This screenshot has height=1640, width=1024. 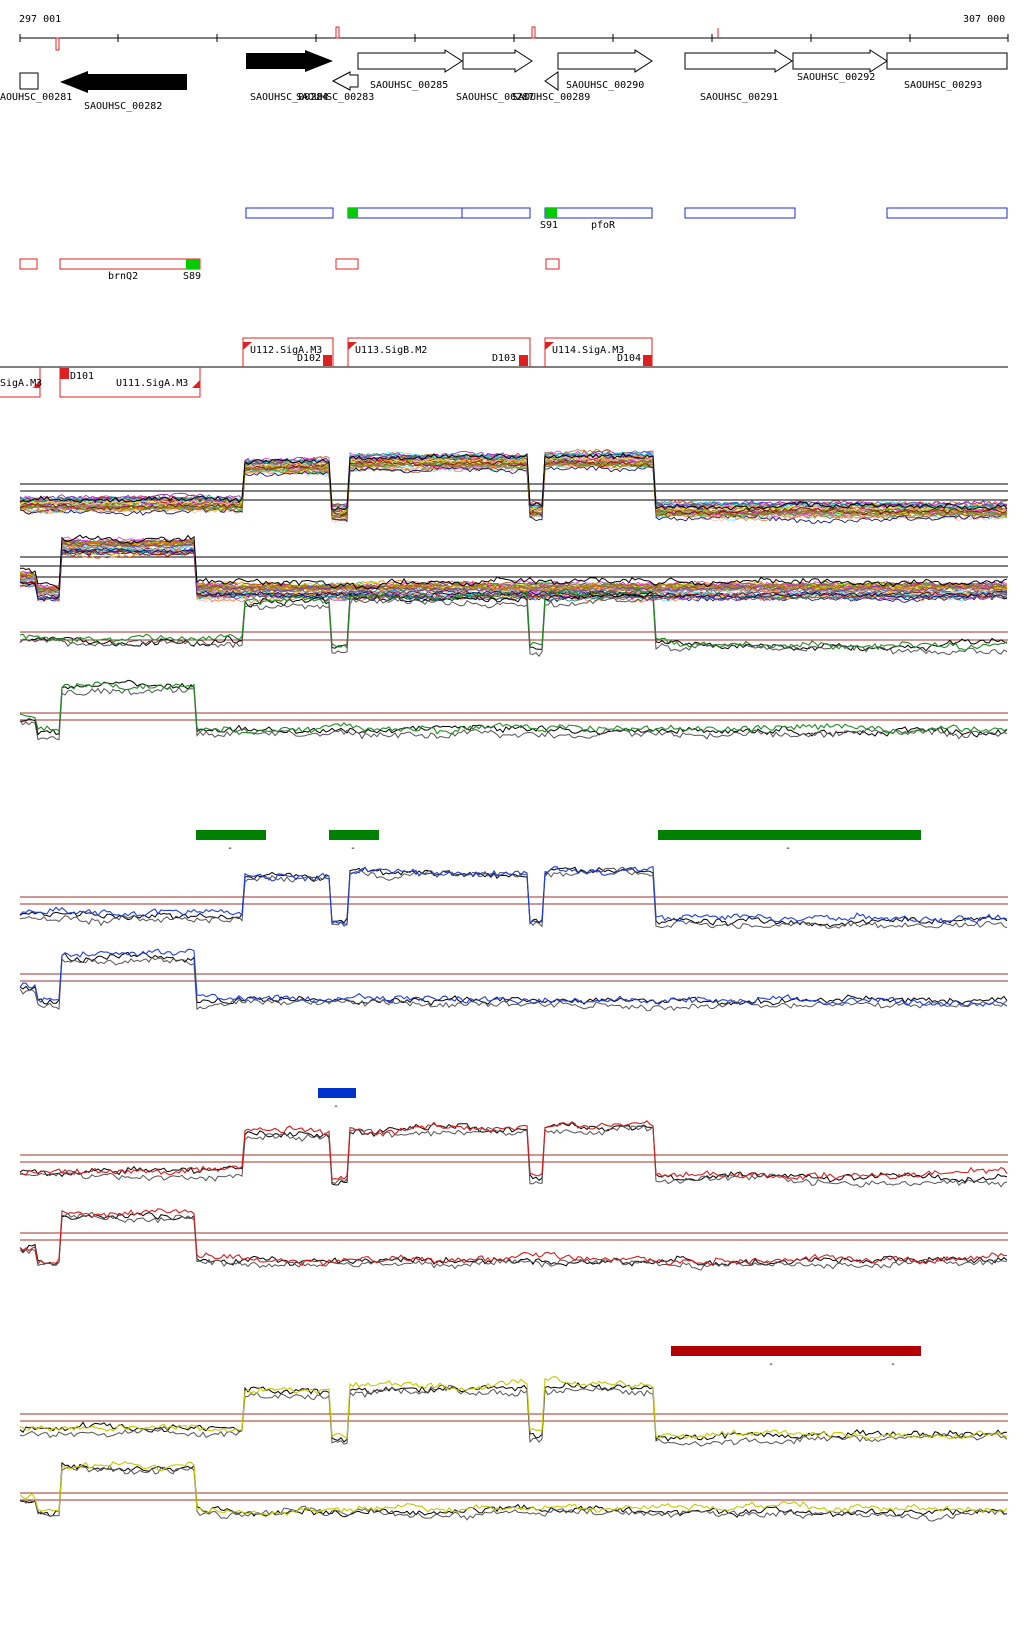 What do you see at coordinates (514, 38) in the screenshot?
I see `ruler-ticks` at bounding box center [514, 38].